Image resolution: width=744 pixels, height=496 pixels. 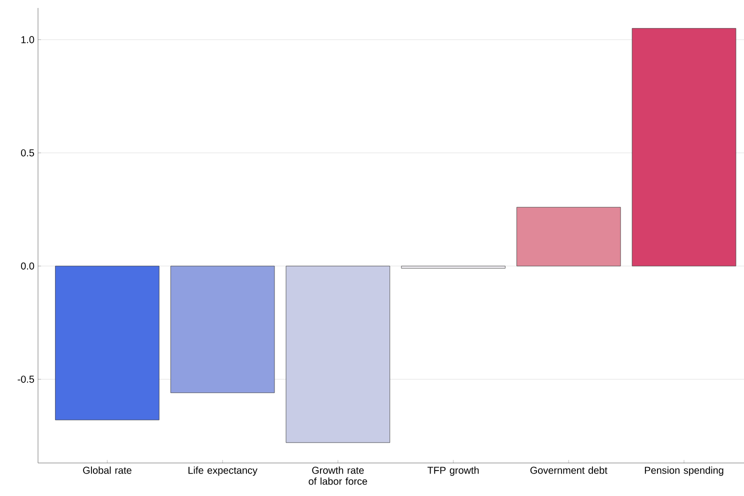 What do you see at coordinates (338, 475) in the screenshot?
I see `x-tick-label: Growth rate of labor force` at bounding box center [338, 475].